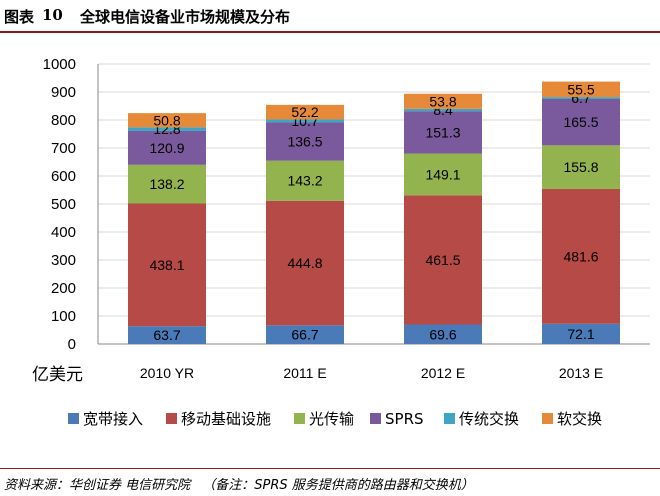 The height and width of the screenshot is (496, 660). I want to click on data-label: 53.8, so click(442, 101).